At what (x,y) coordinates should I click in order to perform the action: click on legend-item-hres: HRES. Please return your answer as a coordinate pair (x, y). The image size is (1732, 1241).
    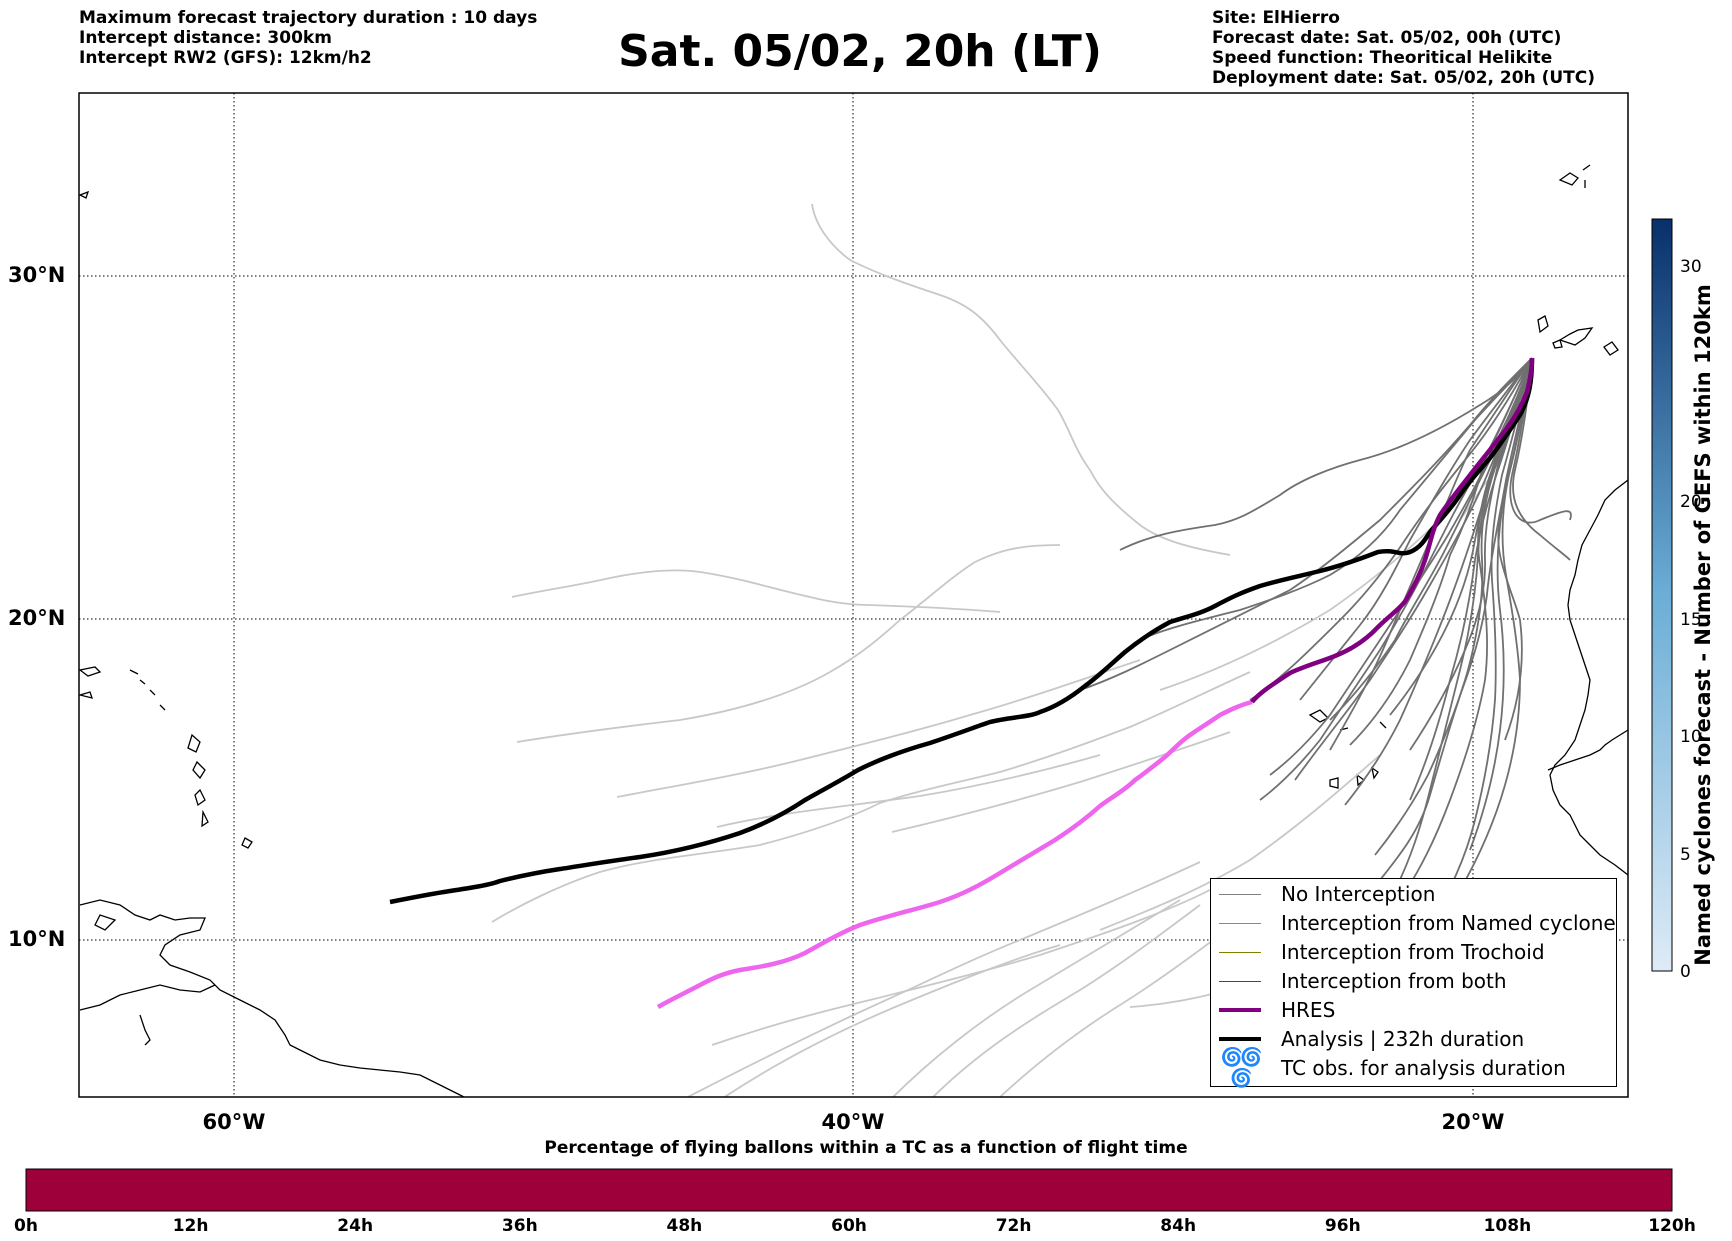
    Looking at the image, I should click on (1277, 1010).